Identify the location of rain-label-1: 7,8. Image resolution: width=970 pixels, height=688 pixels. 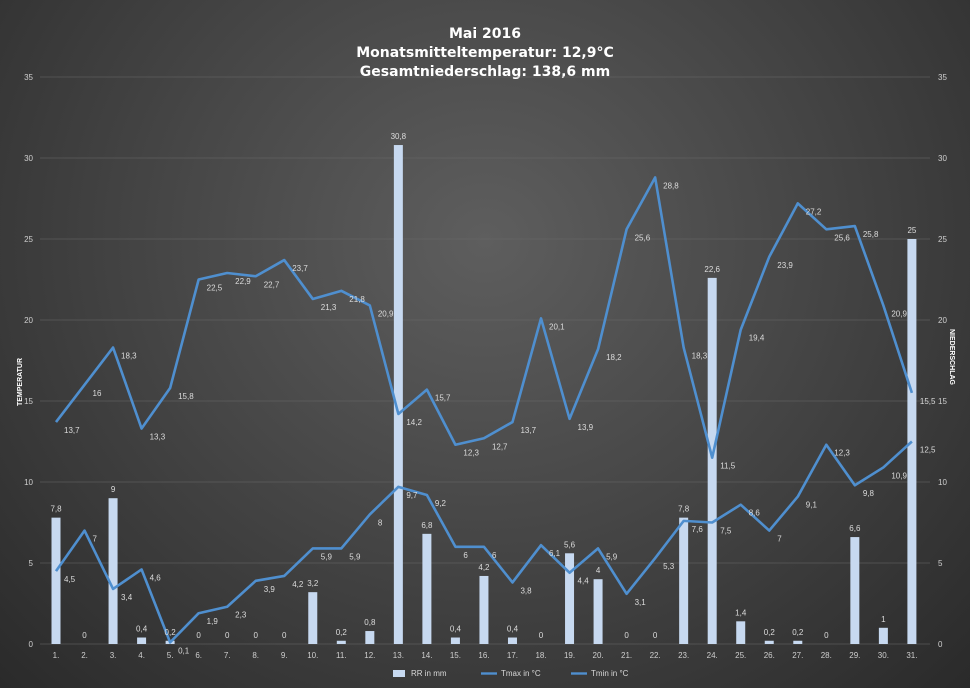
(56, 509).